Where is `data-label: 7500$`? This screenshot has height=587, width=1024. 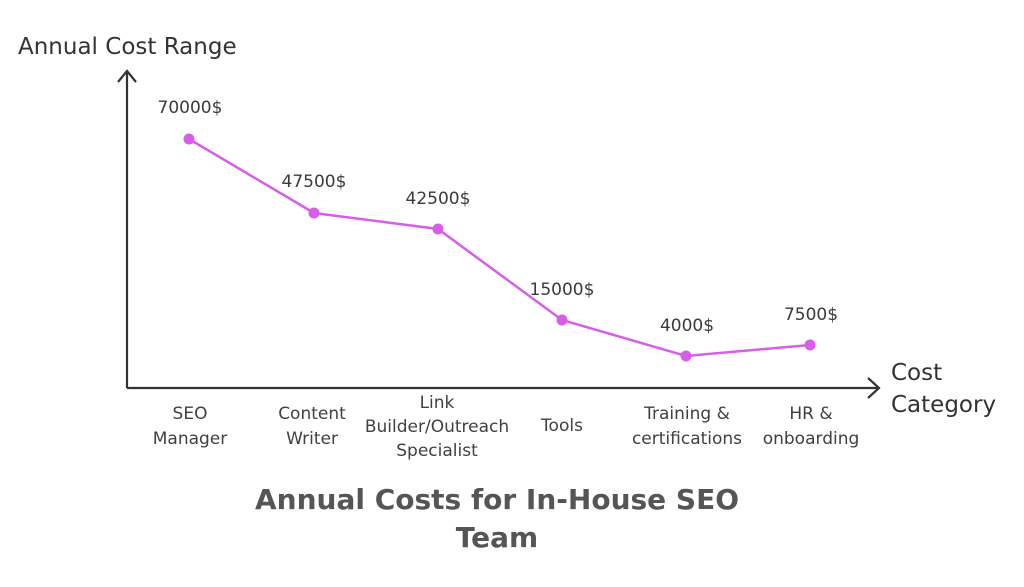
data-label: 7500$ is located at coordinates (811, 315).